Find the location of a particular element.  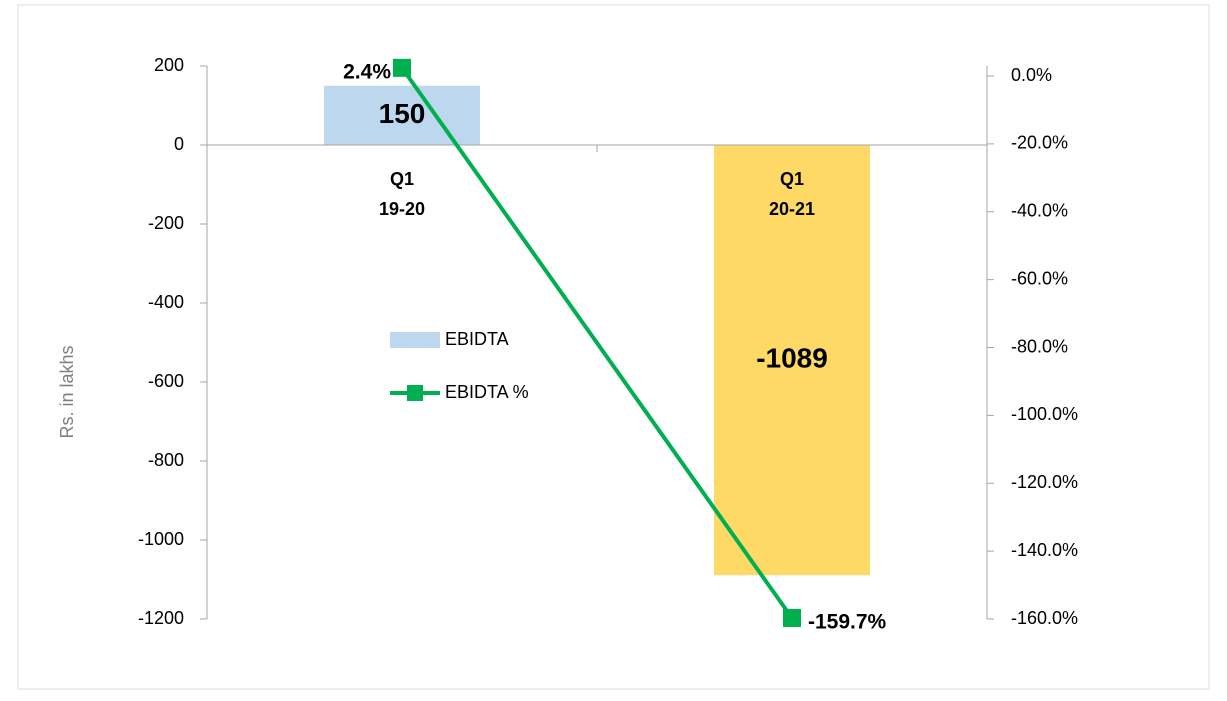

bar-value-label: -1089 is located at coordinates (792, 357).